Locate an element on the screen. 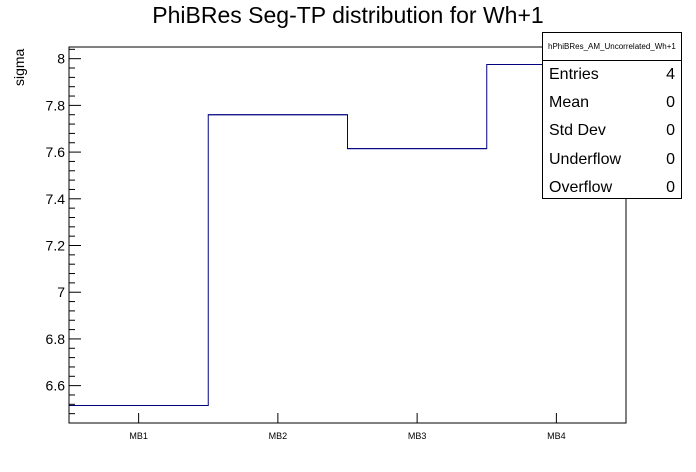  stats-label: Entries is located at coordinates (574, 74).